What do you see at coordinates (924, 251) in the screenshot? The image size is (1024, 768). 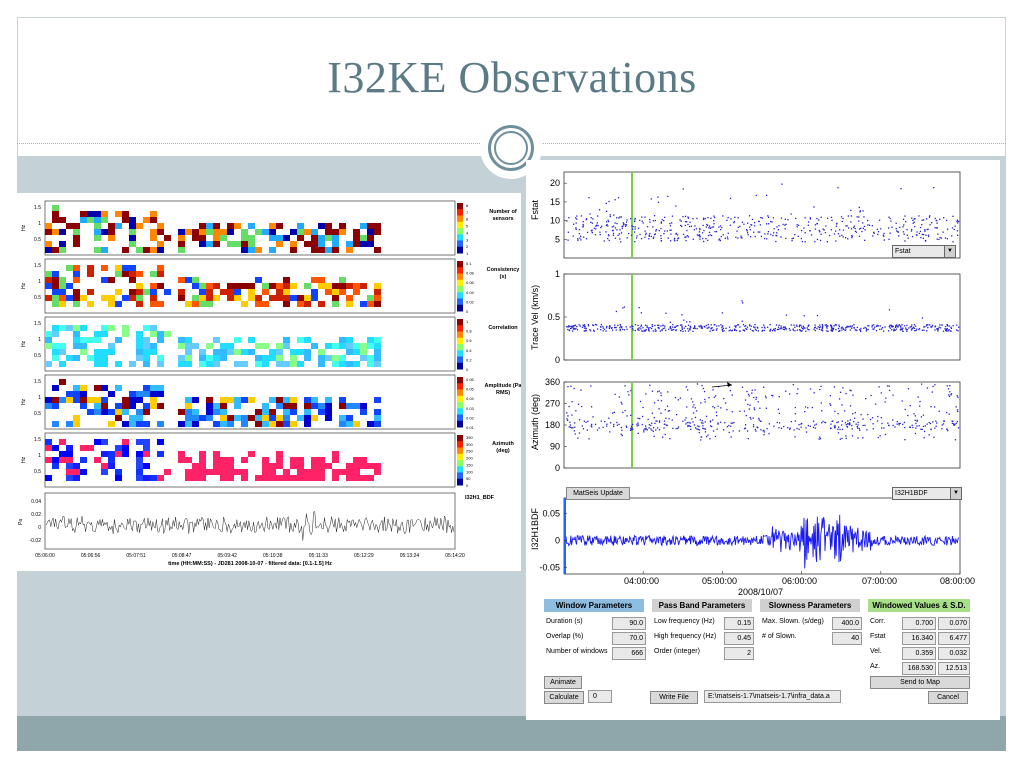 I see `fstat-dropdown: Fstat ▼` at bounding box center [924, 251].